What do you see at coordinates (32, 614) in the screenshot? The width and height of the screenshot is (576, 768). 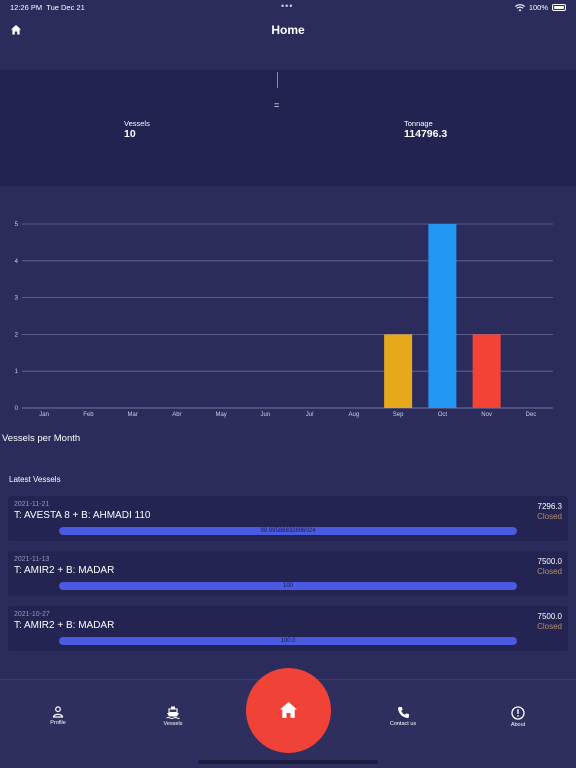 I see `vessel-date: 2021-10-27` at bounding box center [32, 614].